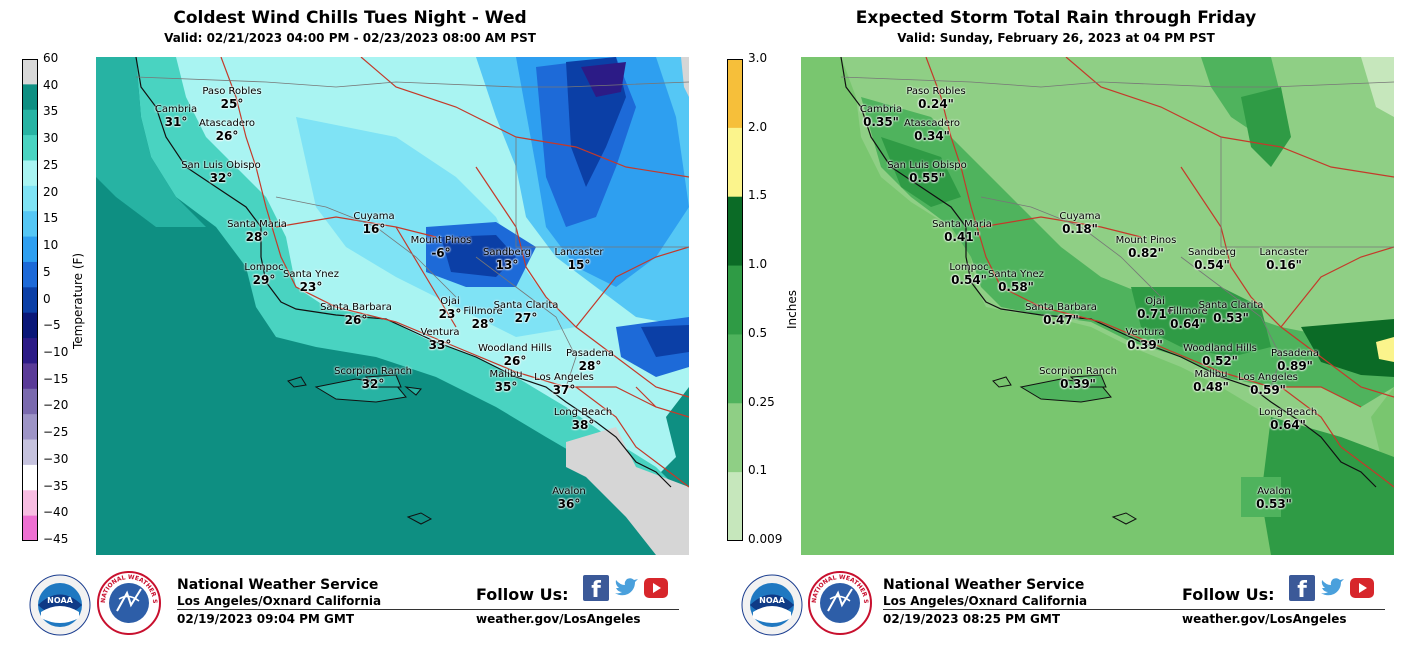 The width and height of the screenshot is (1414, 650). What do you see at coordinates (51, 138) in the screenshot?
I see `colorbar-tick-label: 30` at bounding box center [51, 138].